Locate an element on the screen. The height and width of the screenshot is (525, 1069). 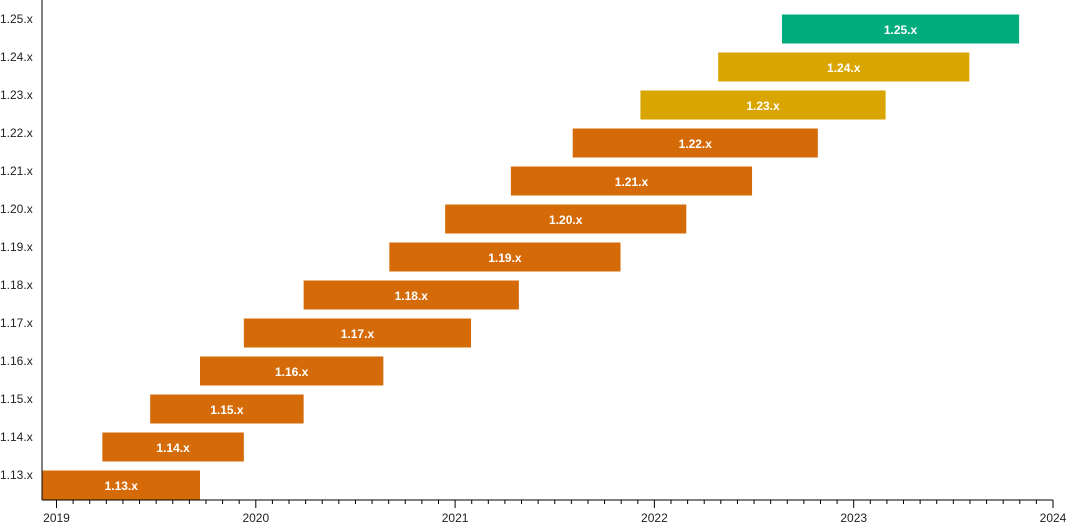
x-tick-label: 2024 is located at coordinates (1053, 518).